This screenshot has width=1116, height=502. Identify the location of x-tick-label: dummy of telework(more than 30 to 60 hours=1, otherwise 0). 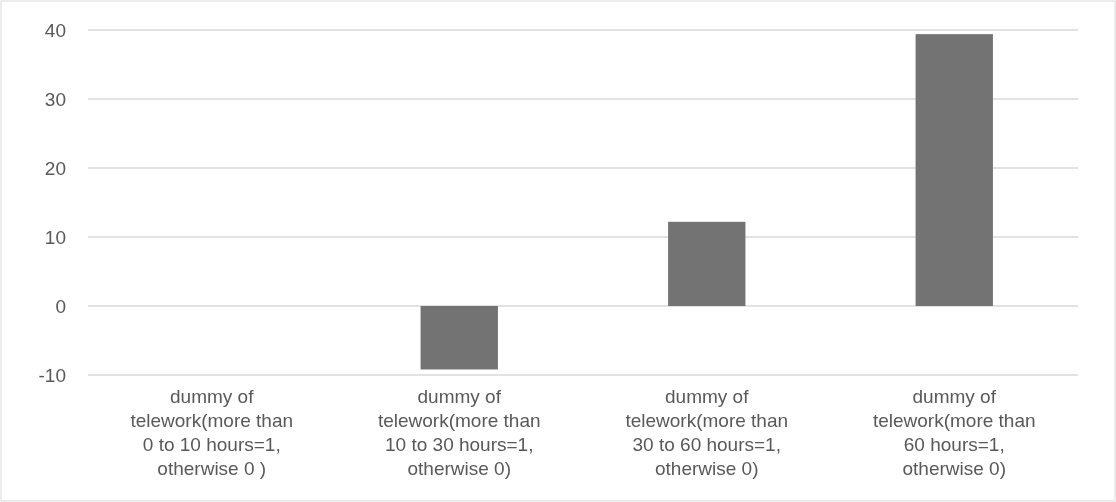
(707, 432).